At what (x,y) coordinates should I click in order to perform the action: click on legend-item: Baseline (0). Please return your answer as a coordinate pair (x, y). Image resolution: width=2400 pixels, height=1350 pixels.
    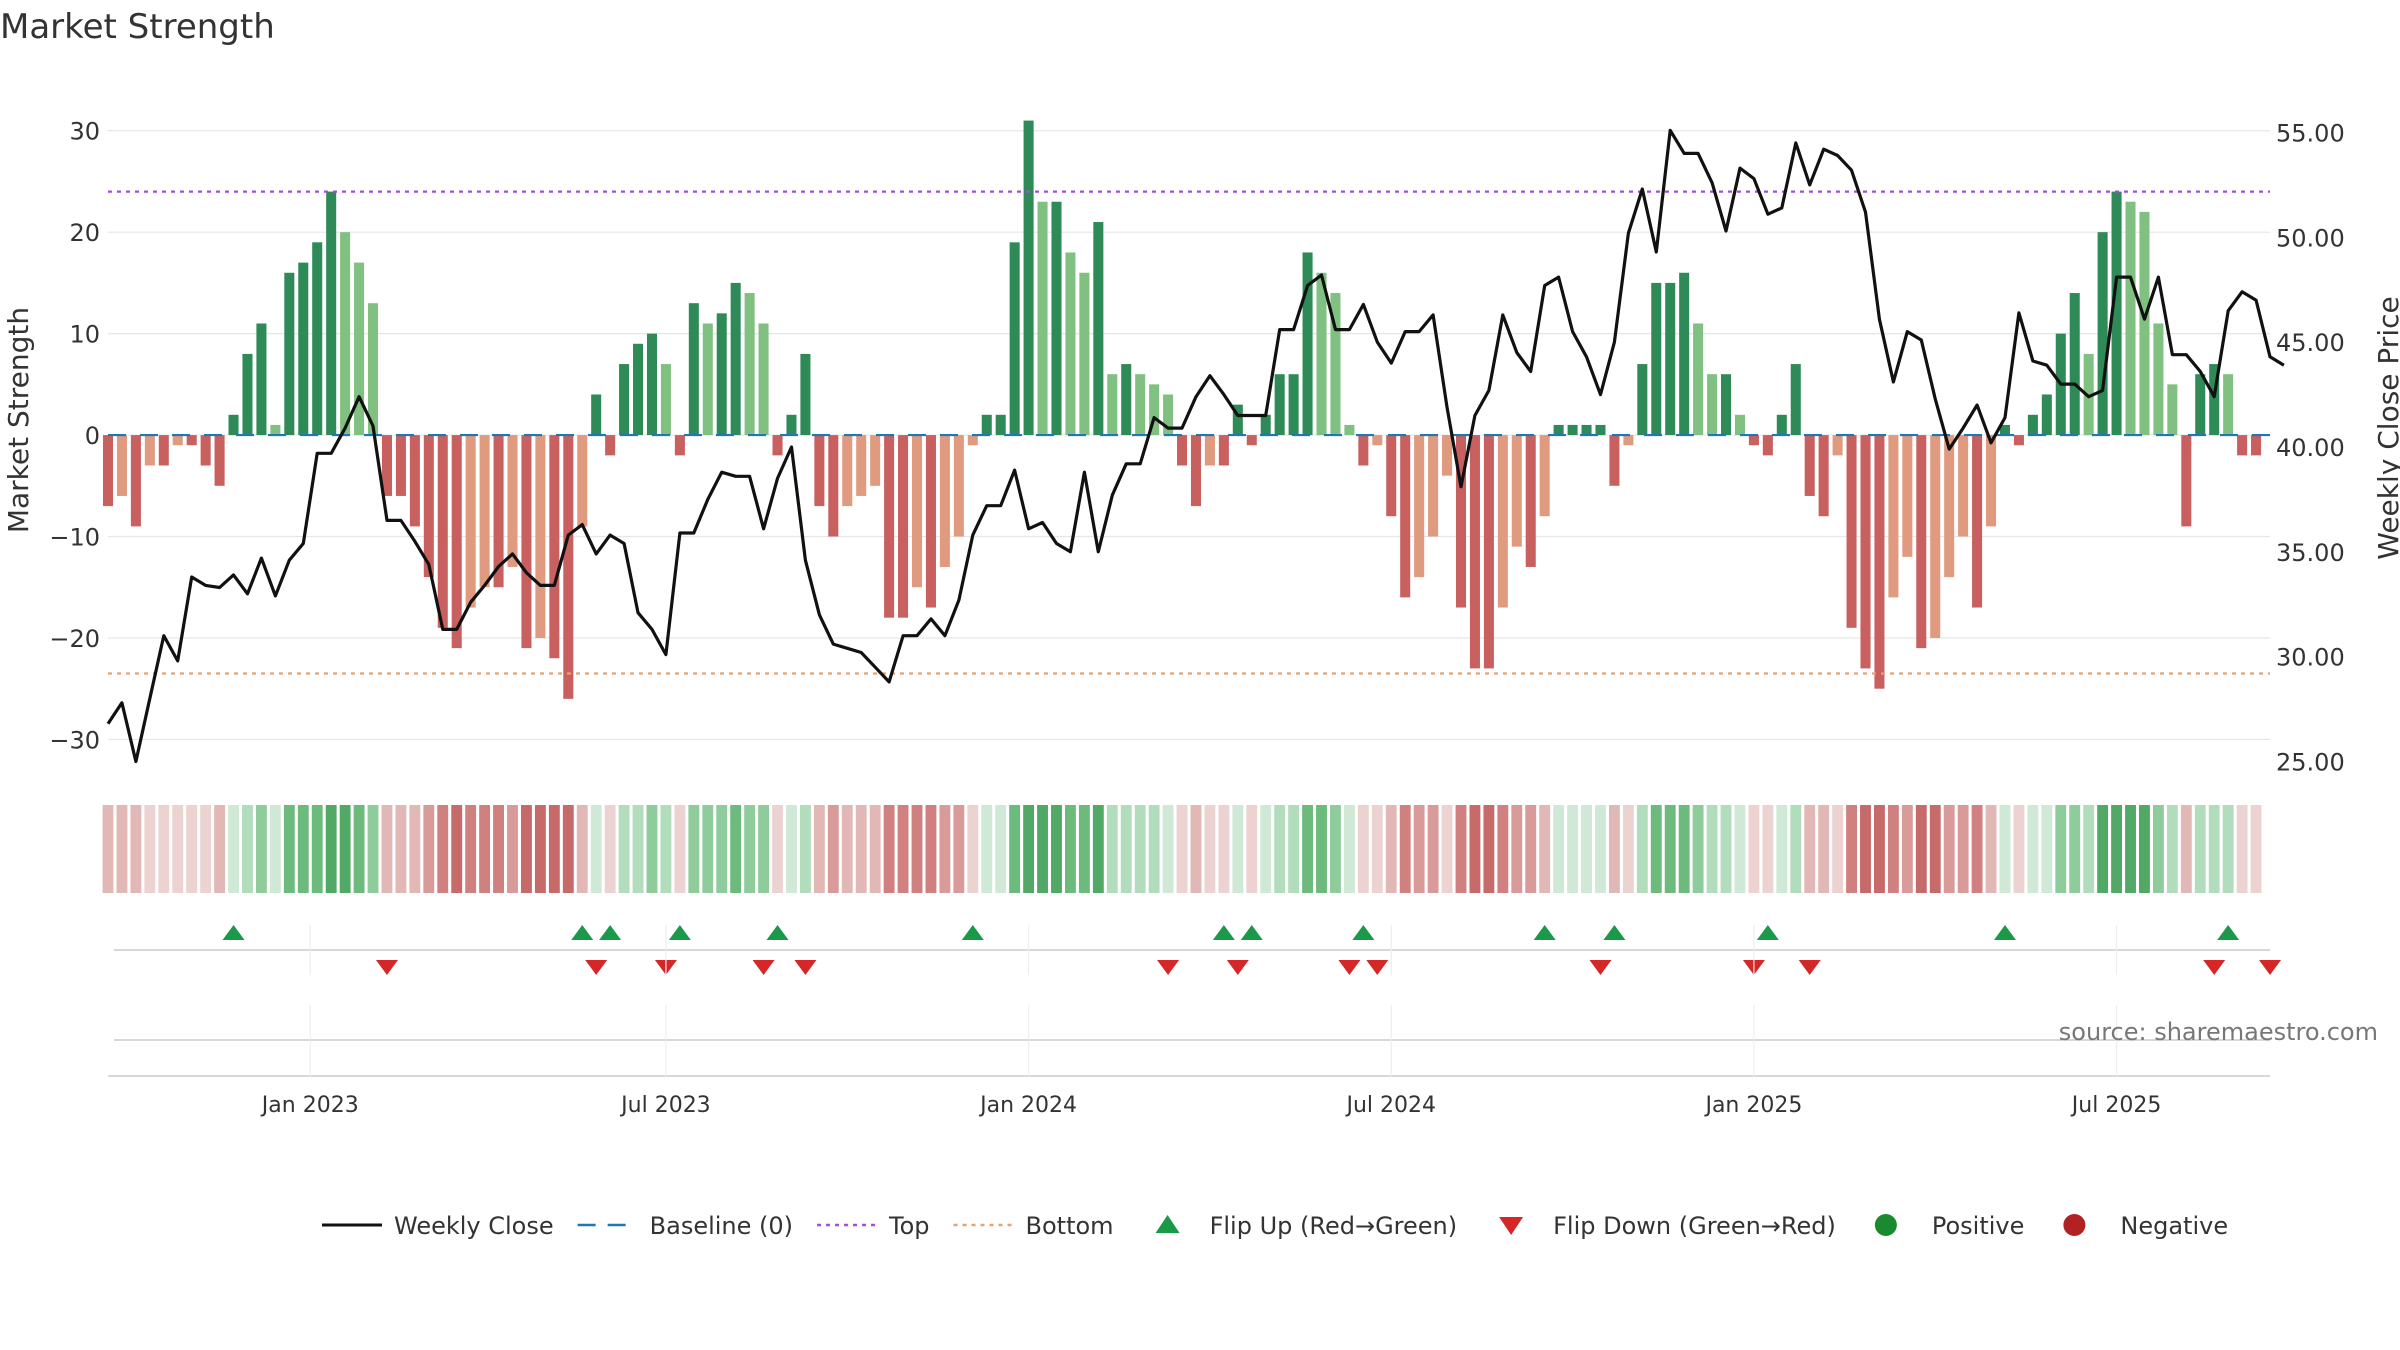
    Looking at the image, I should click on (685, 1226).